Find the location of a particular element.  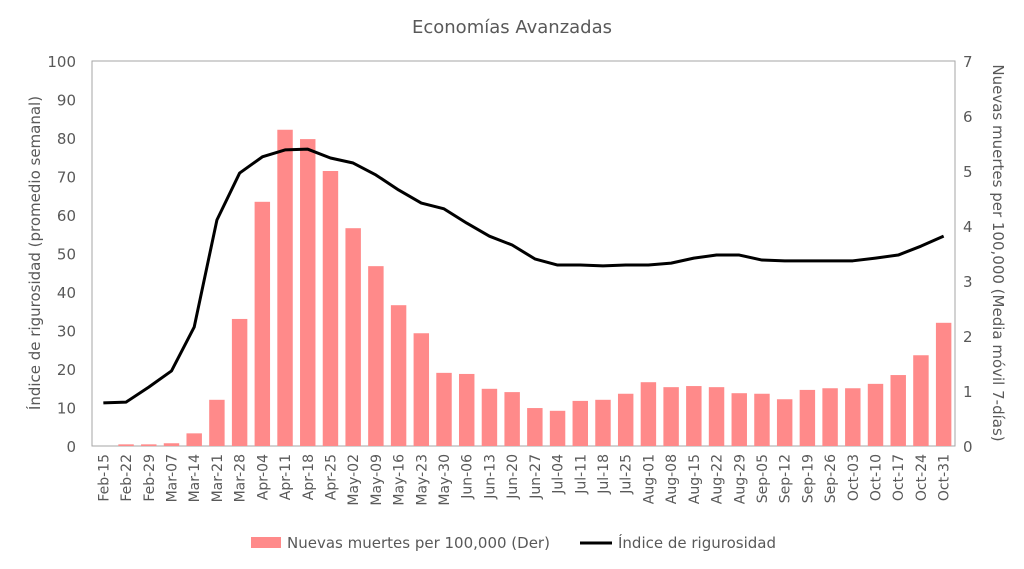

x-tick: May-23 is located at coordinates (422, 480).